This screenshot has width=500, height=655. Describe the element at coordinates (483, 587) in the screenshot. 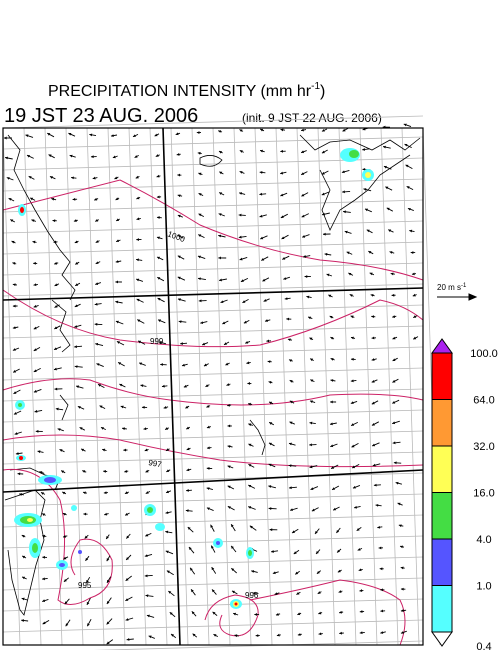

I see `colorbar-label: 1.0` at that location.